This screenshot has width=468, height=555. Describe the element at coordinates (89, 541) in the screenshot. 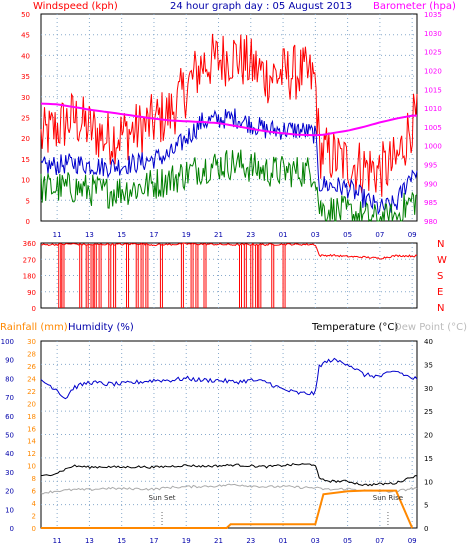

I see `rain-x-tick: 13` at that location.